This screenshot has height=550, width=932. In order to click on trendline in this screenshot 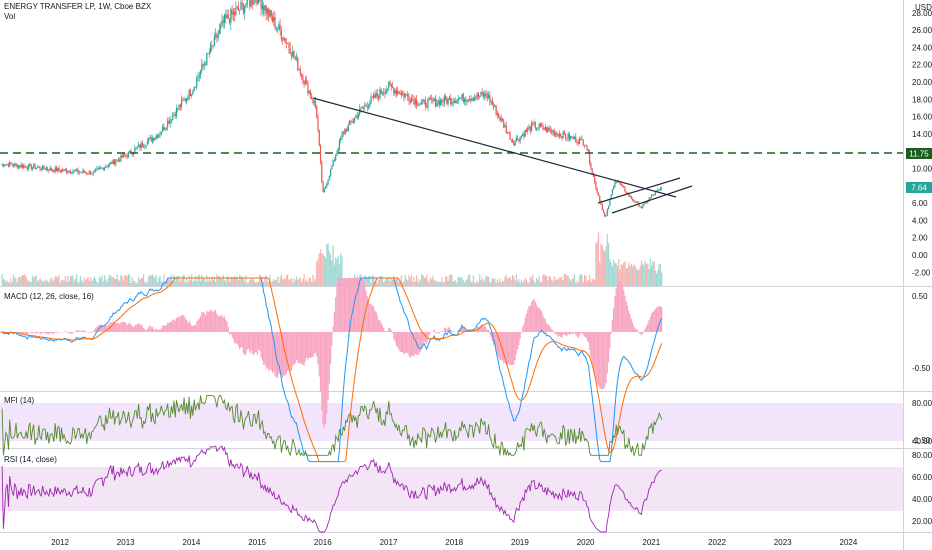, I will do `click(494, 147)`.